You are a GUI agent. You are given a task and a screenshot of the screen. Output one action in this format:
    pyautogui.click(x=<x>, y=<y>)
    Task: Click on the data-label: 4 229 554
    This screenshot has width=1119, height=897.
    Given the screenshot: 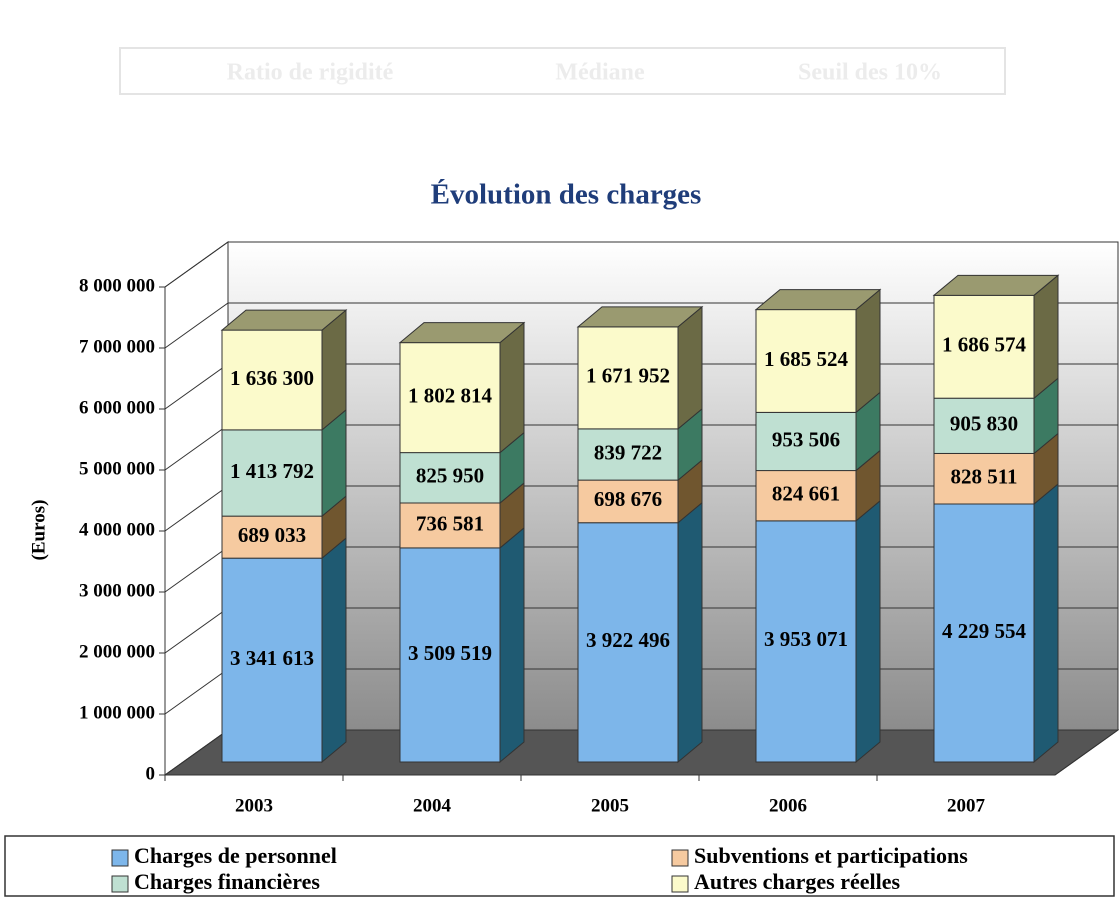 What is the action you would take?
    pyautogui.click(x=984, y=631)
    